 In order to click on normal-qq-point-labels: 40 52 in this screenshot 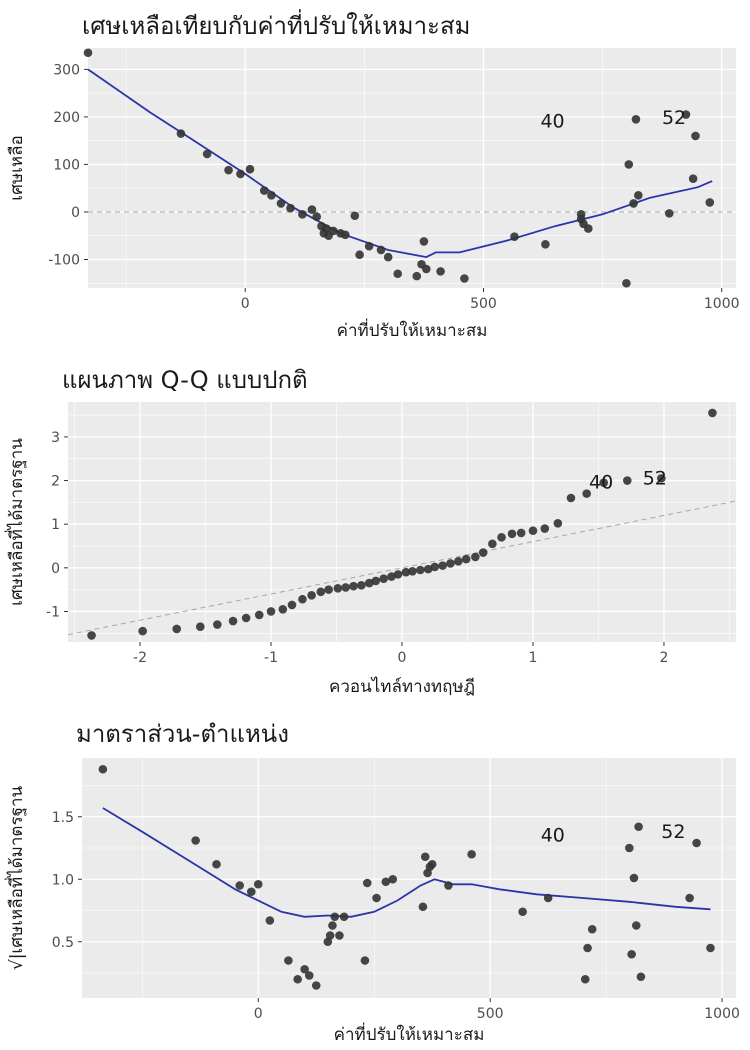, I will do `click(628, 480)`.